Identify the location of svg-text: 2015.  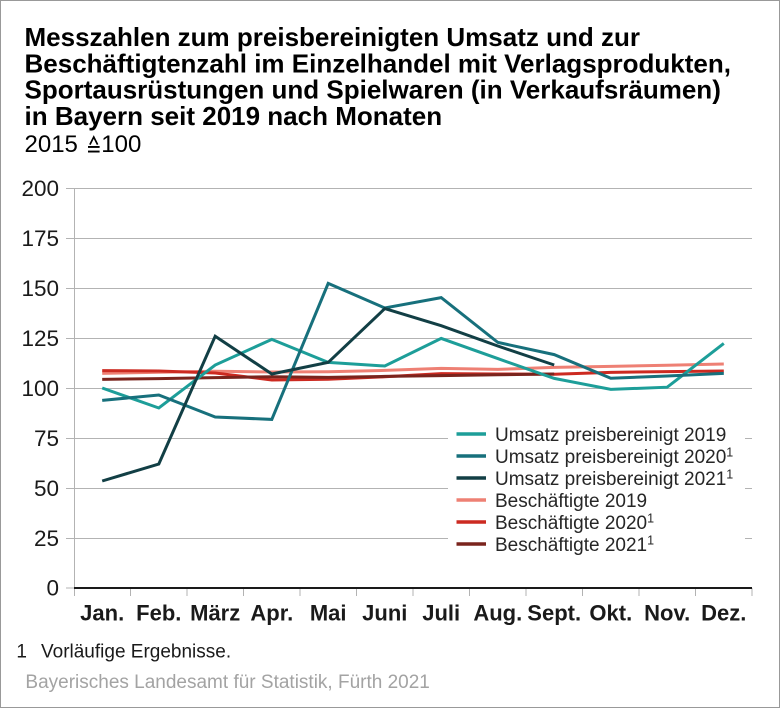
(51, 144).